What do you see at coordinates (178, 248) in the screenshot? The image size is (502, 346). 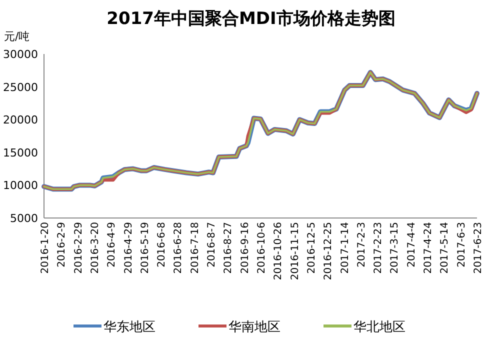 I see `x-tick-label: 2016-6-28` at bounding box center [178, 248].